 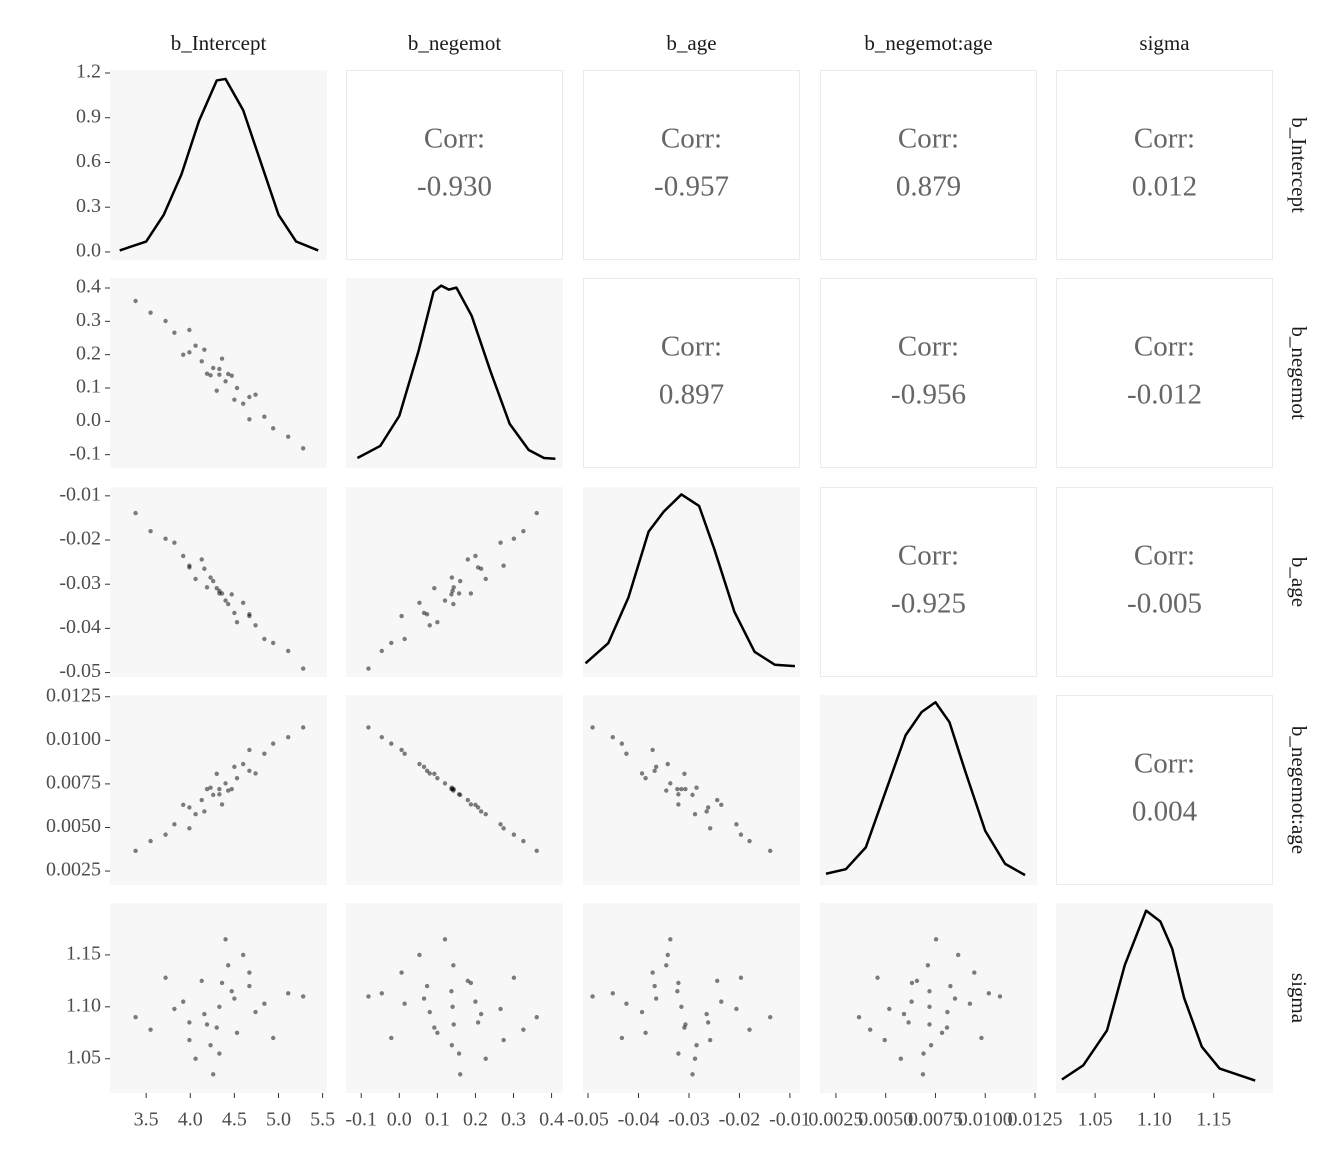 What do you see at coordinates (1164, 395) in the screenshot?
I see `corr-value: -0.012` at bounding box center [1164, 395].